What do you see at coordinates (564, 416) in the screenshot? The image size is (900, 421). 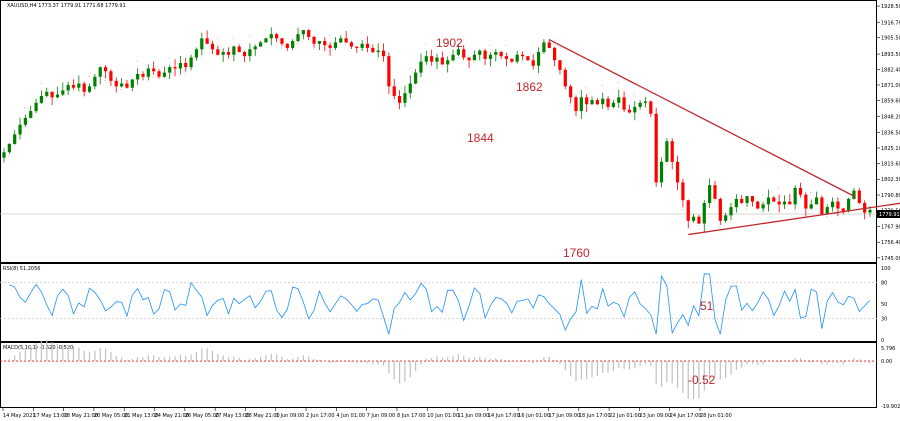 I see `time-tick-label: 17 Jun 09:00` at bounding box center [564, 416].